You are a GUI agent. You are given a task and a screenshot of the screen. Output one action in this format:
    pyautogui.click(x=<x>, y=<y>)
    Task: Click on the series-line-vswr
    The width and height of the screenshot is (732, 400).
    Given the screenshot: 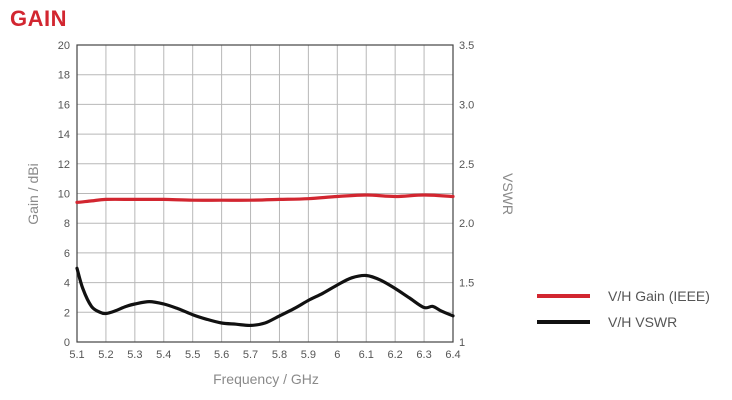 What is the action you would take?
    pyautogui.click(x=265, y=297)
    